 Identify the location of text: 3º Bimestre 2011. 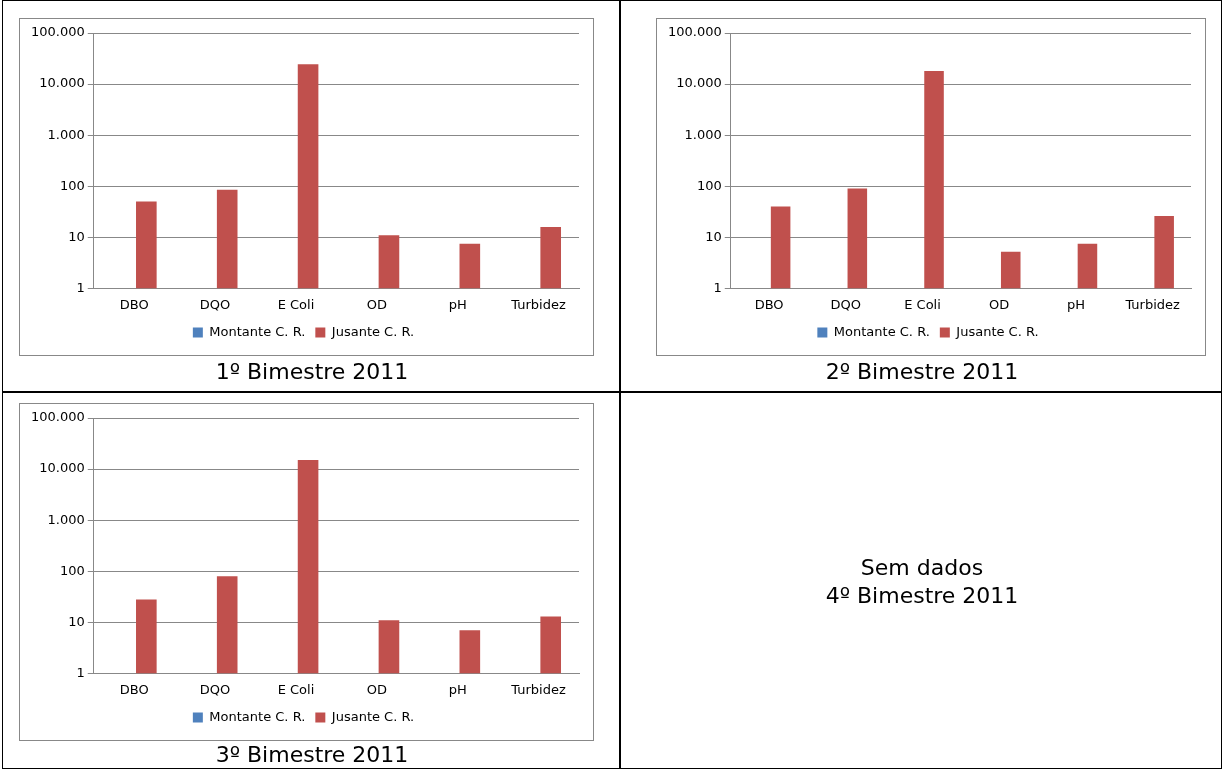
(312, 754).